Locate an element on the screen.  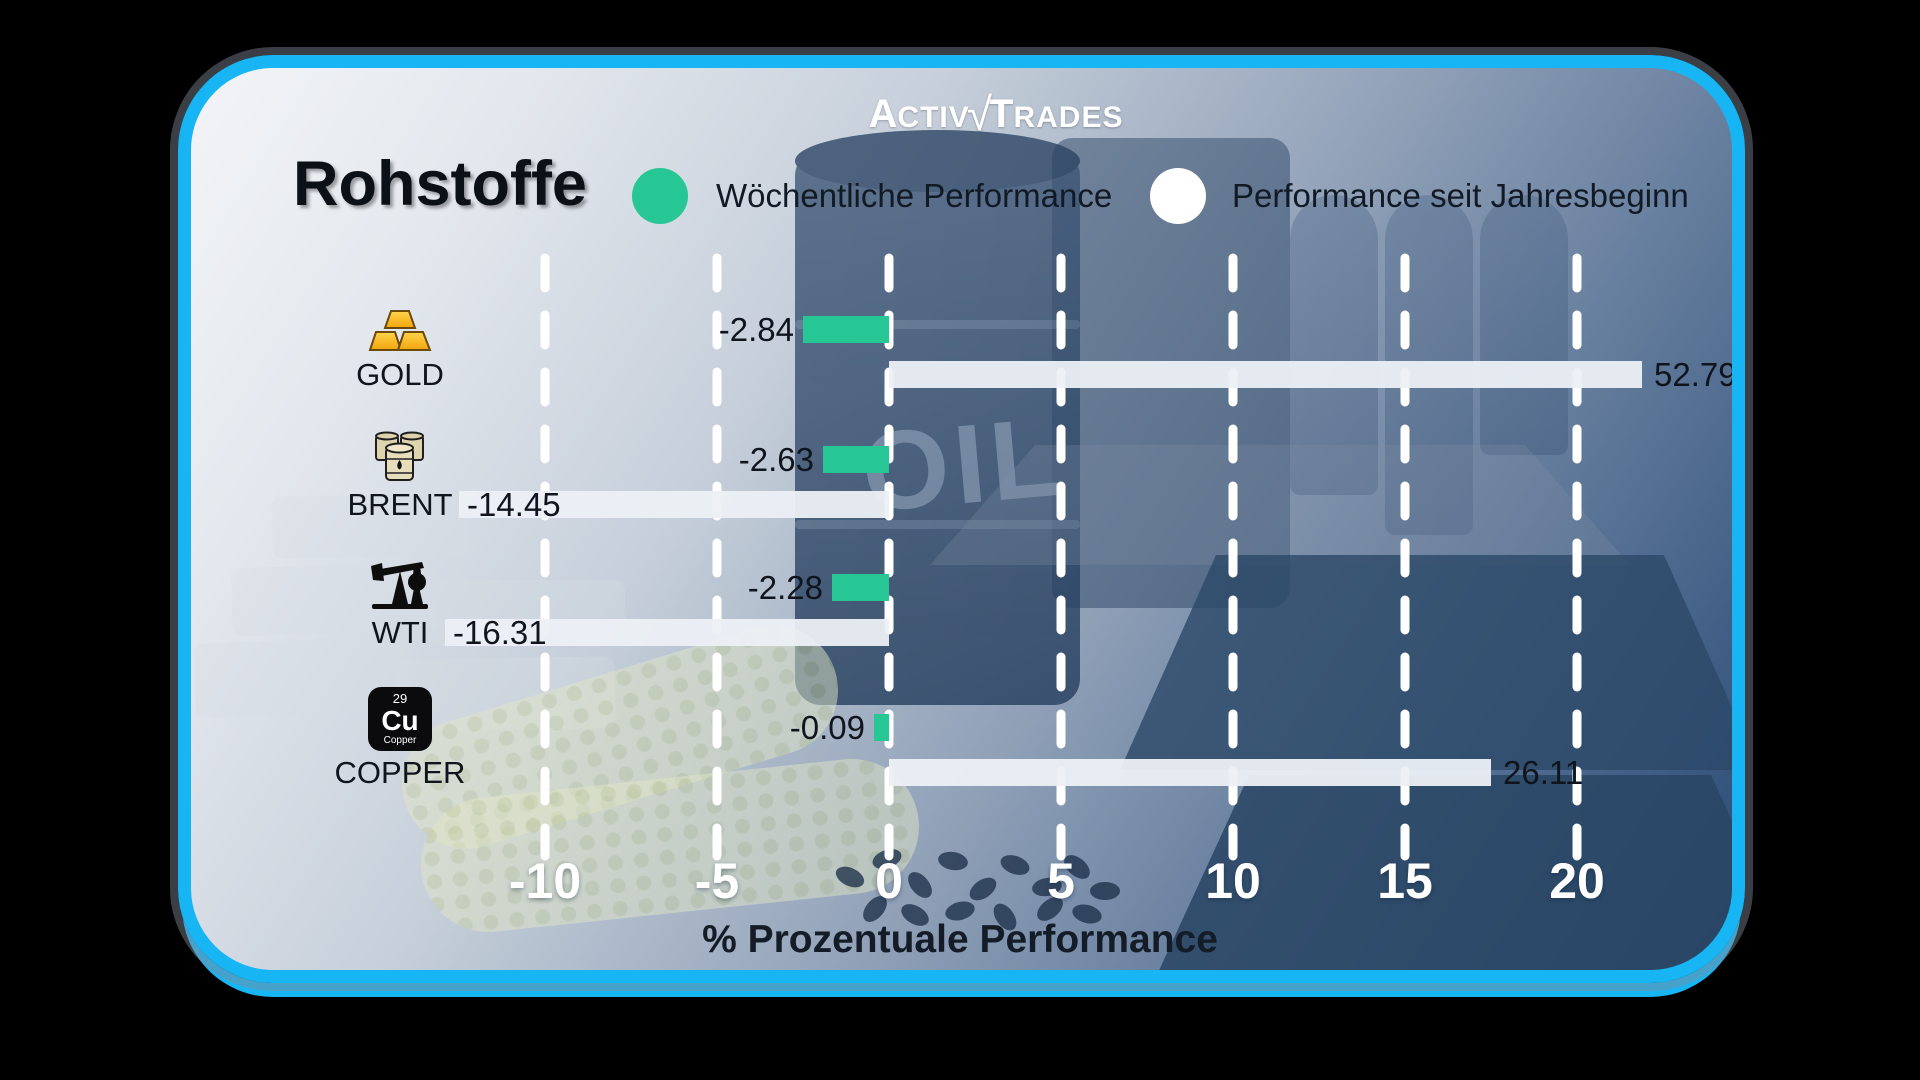
oil-barrels-icon-wrap is located at coordinates (400, 458).